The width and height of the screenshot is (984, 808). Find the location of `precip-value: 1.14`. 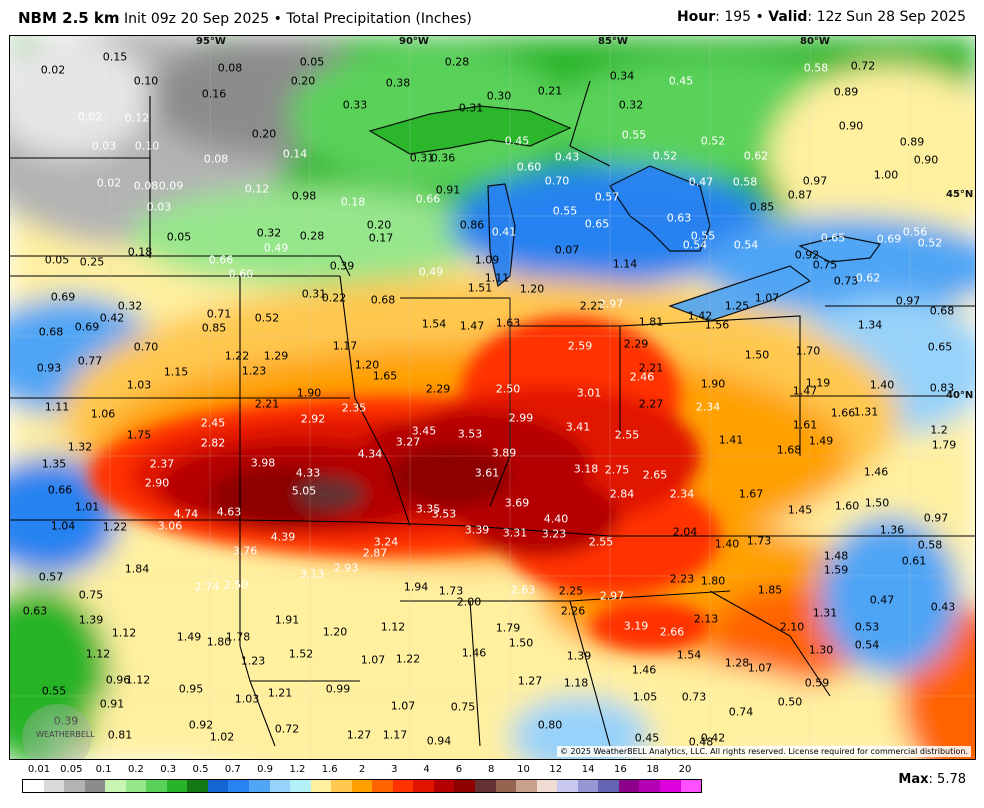

precip-value: 1.14 is located at coordinates (625, 264).